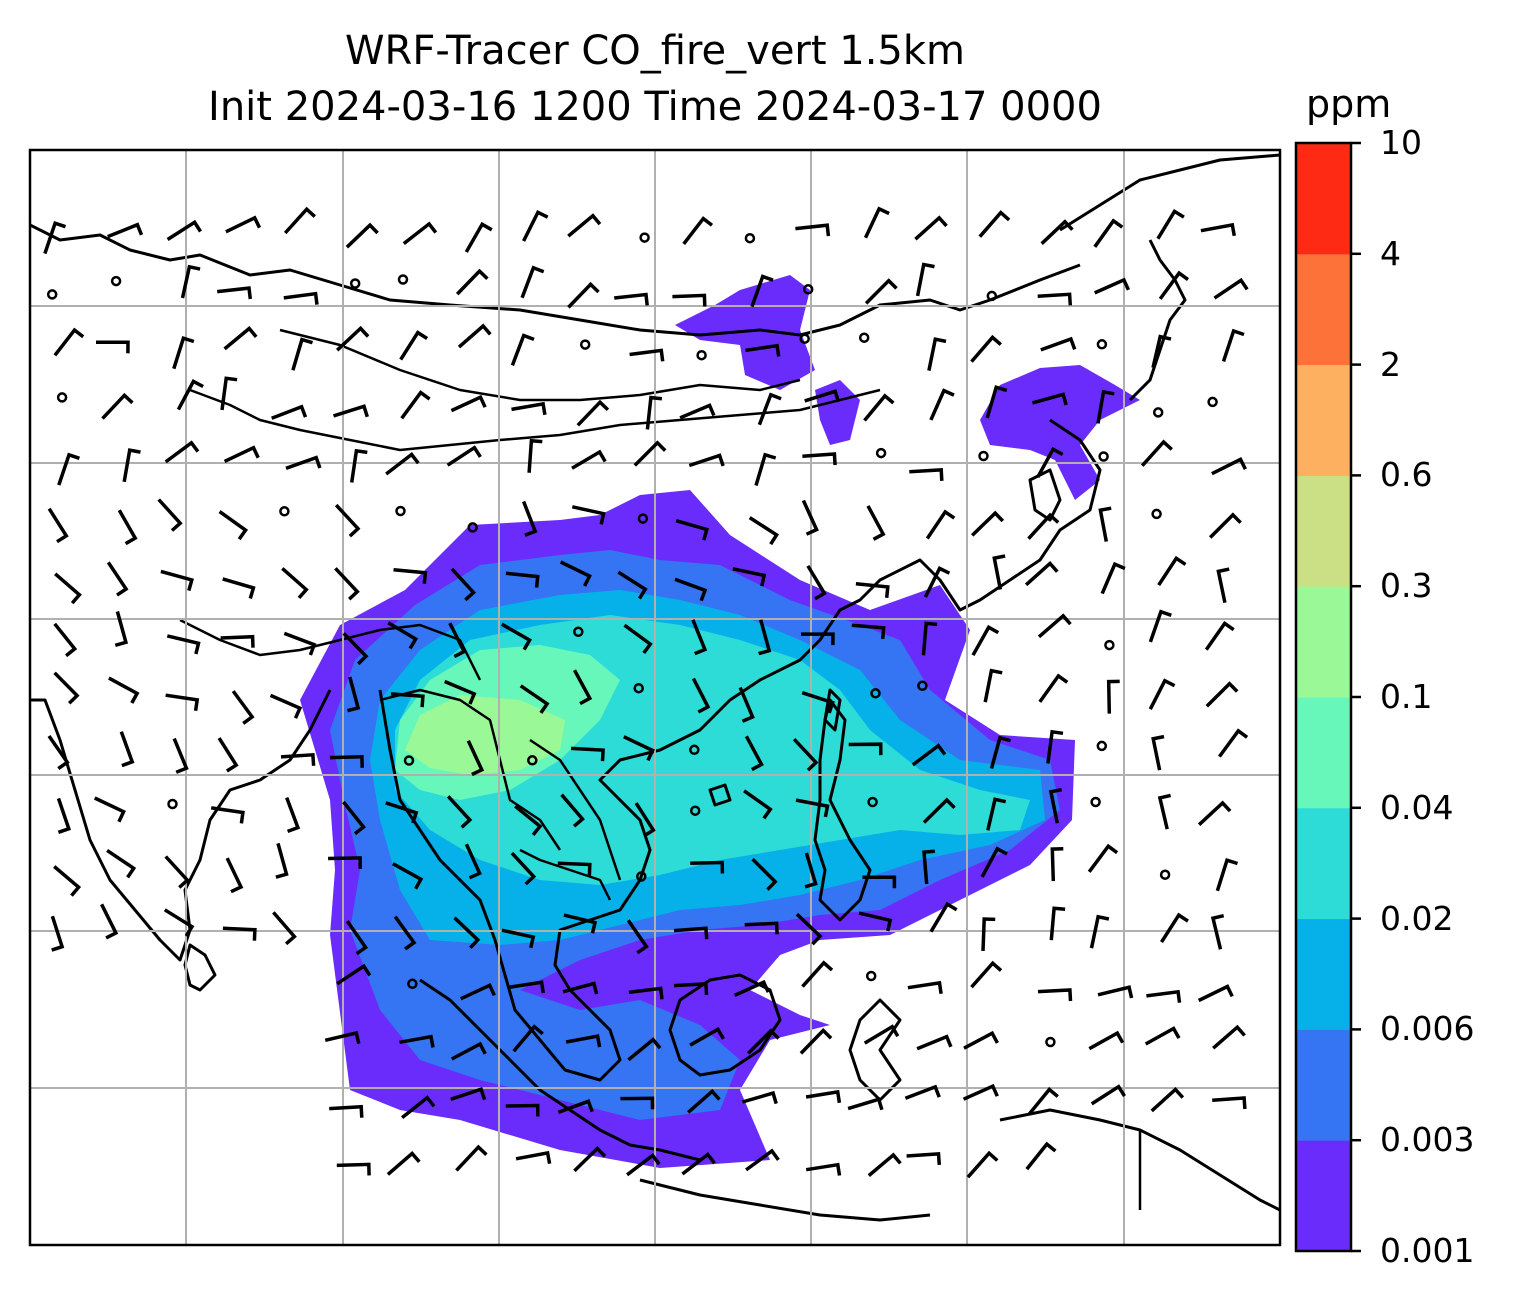  What do you see at coordinates (842, 810) in the screenshot?
I see `coastline-philippines` at bounding box center [842, 810].